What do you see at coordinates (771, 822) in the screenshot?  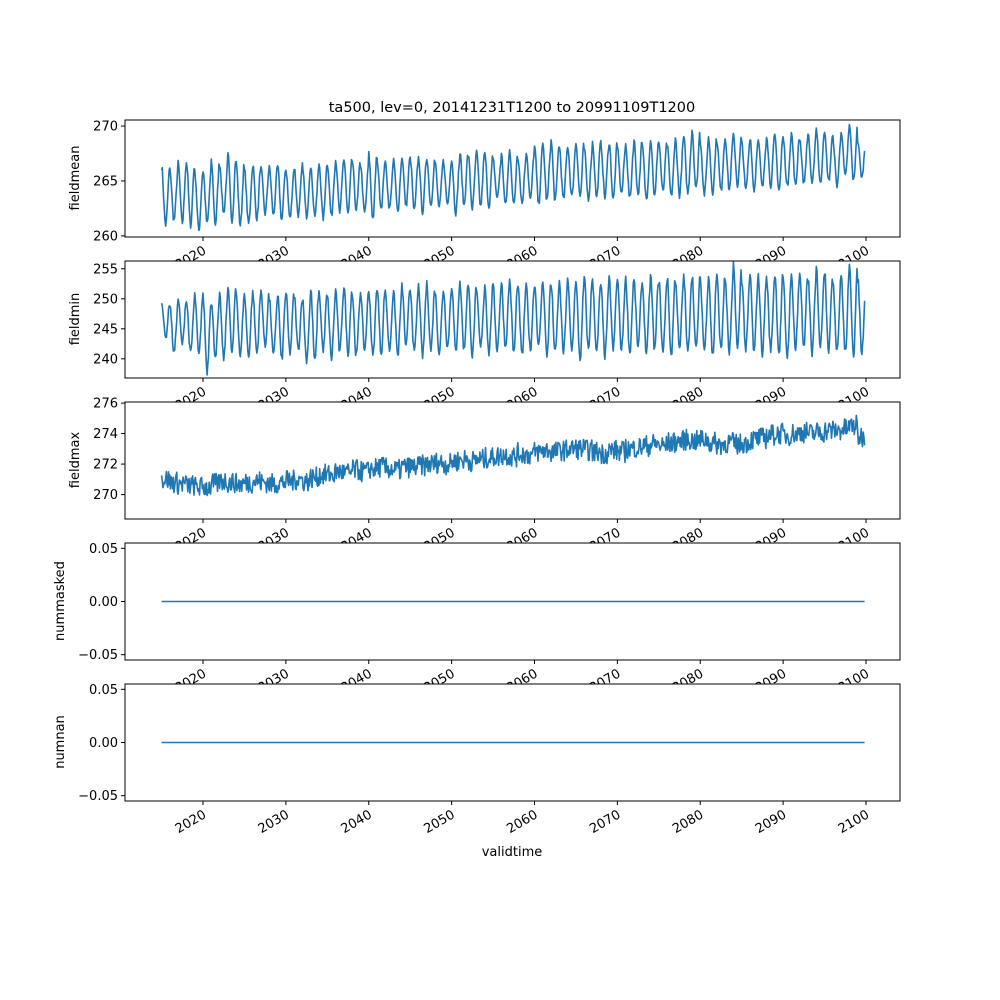 I see `x-tick-label: 2090` at bounding box center [771, 822].